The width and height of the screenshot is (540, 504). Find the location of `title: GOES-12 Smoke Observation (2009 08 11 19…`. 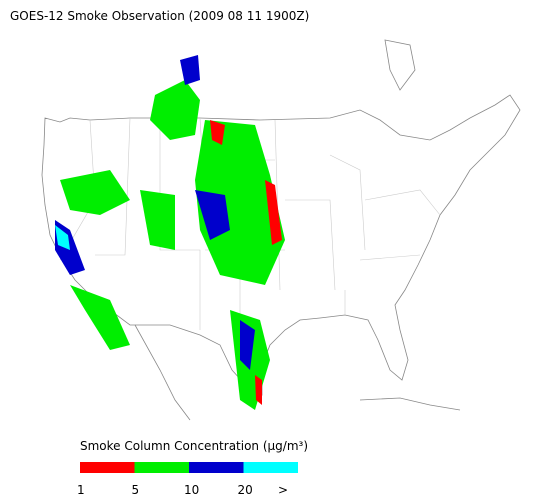

title: GOES-12 Smoke Observation (2009 08 11 19… is located at coordinates (159, 16).